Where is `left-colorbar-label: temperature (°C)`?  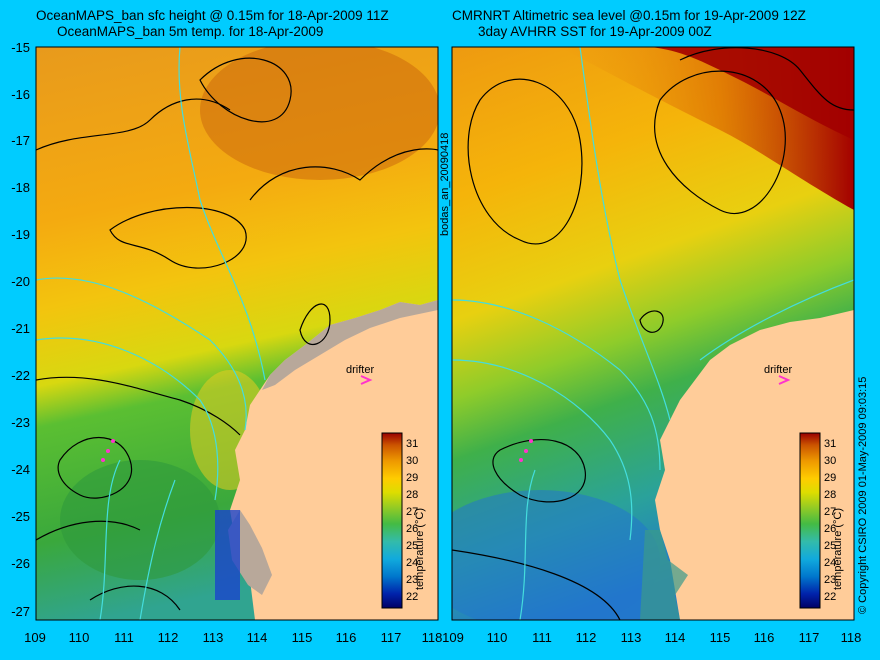 left-colorbar-label: temperature (°C) is located at coordinates (420, 548).